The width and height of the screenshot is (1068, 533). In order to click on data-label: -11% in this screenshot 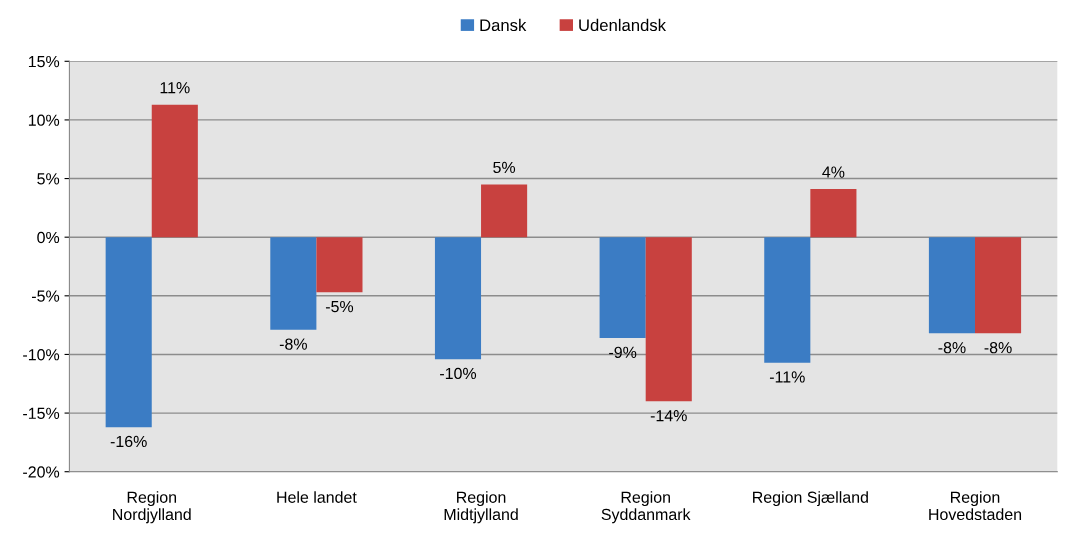, I will do `click(787, 377)`.